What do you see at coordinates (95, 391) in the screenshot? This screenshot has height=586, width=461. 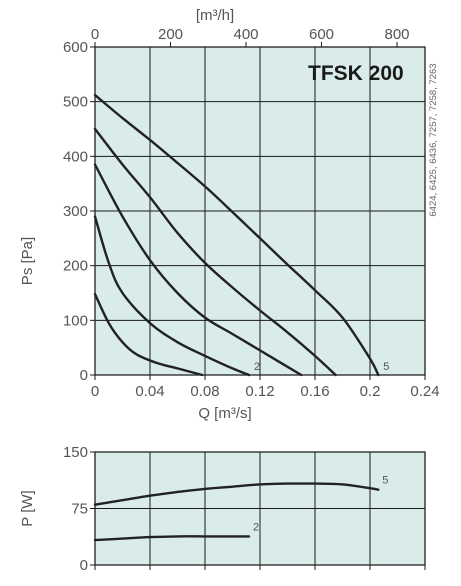 I see `x-tick-label: 0` at bounding box center [95, 391].